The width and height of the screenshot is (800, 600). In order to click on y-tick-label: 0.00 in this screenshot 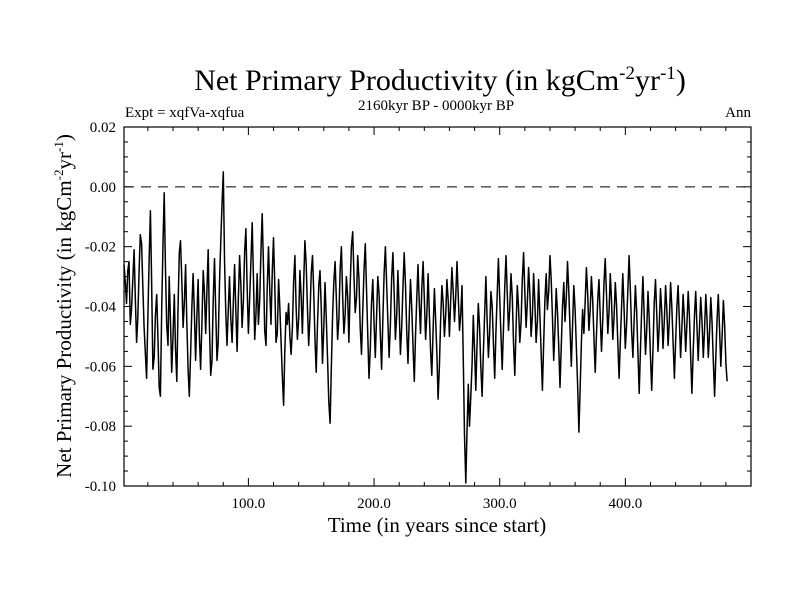, I will do `click(103, 188)`.